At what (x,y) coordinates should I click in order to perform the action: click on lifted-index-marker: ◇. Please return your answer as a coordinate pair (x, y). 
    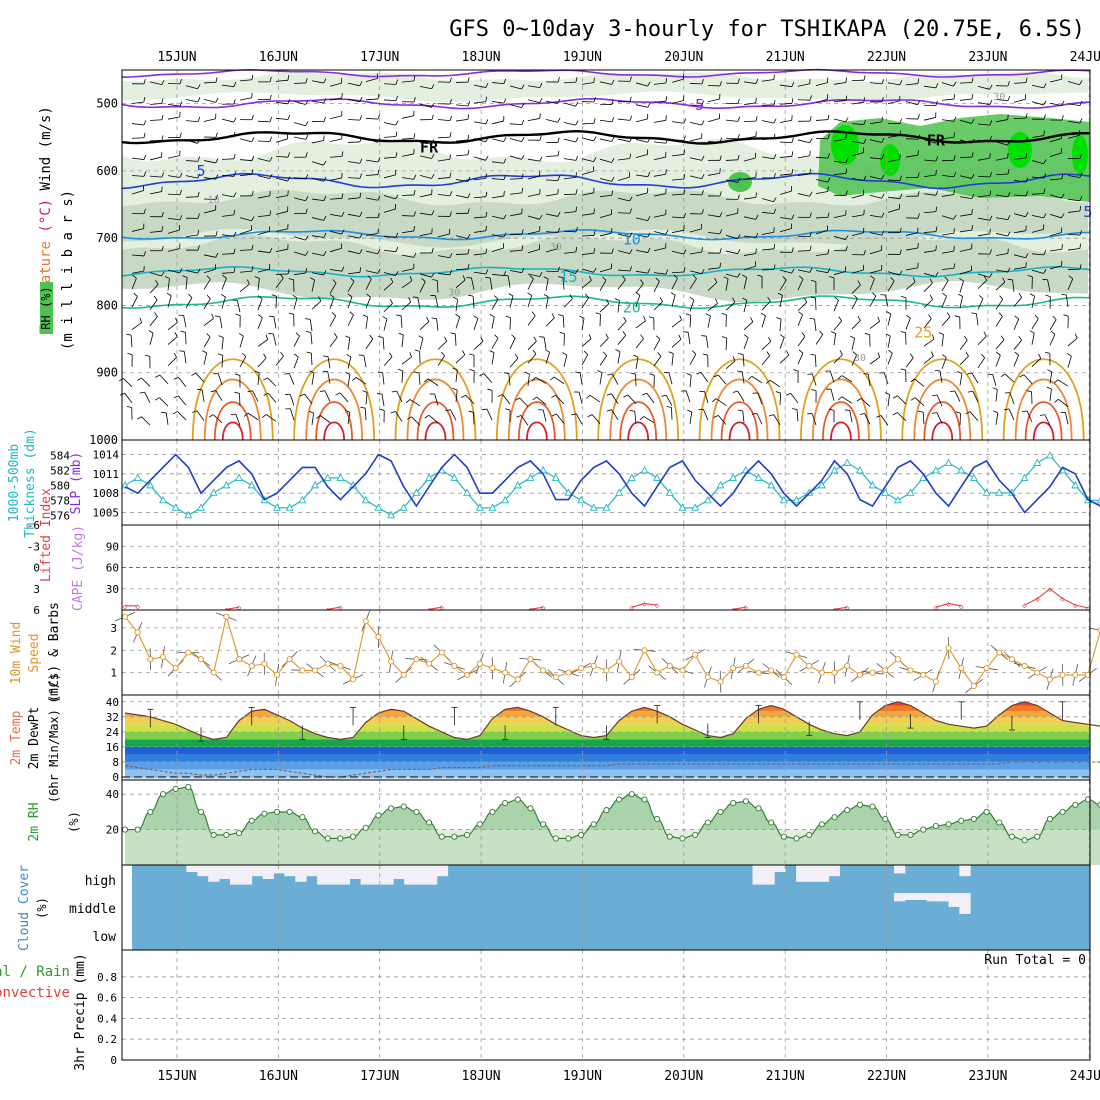
    Looking at the image, I should click on (745, 607).